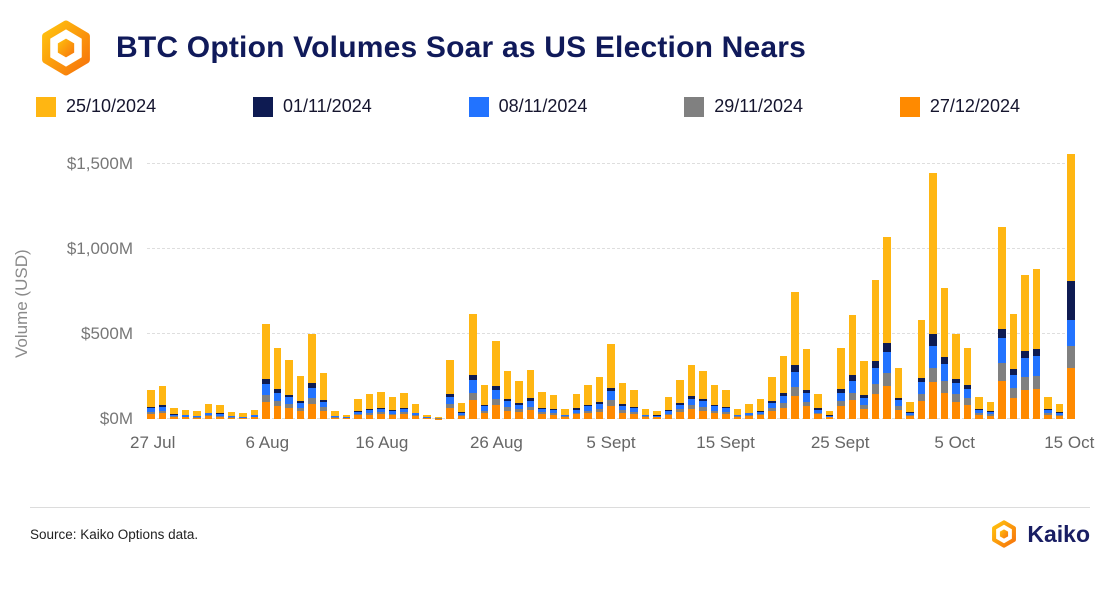  Describe the element at coordinates (231, 283) in the screenshot. I see `bar-3-aug` at that location.